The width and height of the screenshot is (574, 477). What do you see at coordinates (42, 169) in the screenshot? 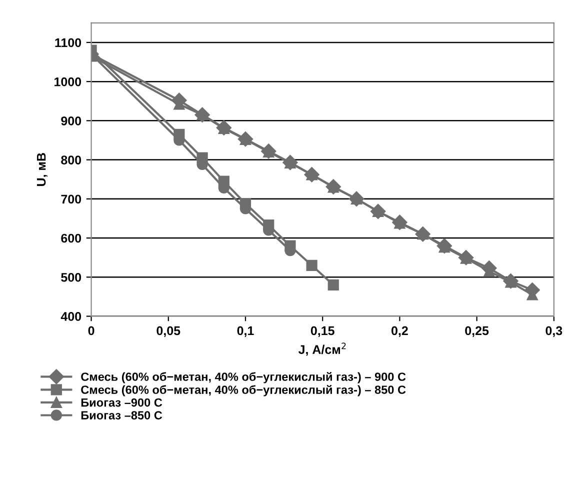
I see `y-axis-title: U, мВ` at bounding box center [42, 169].